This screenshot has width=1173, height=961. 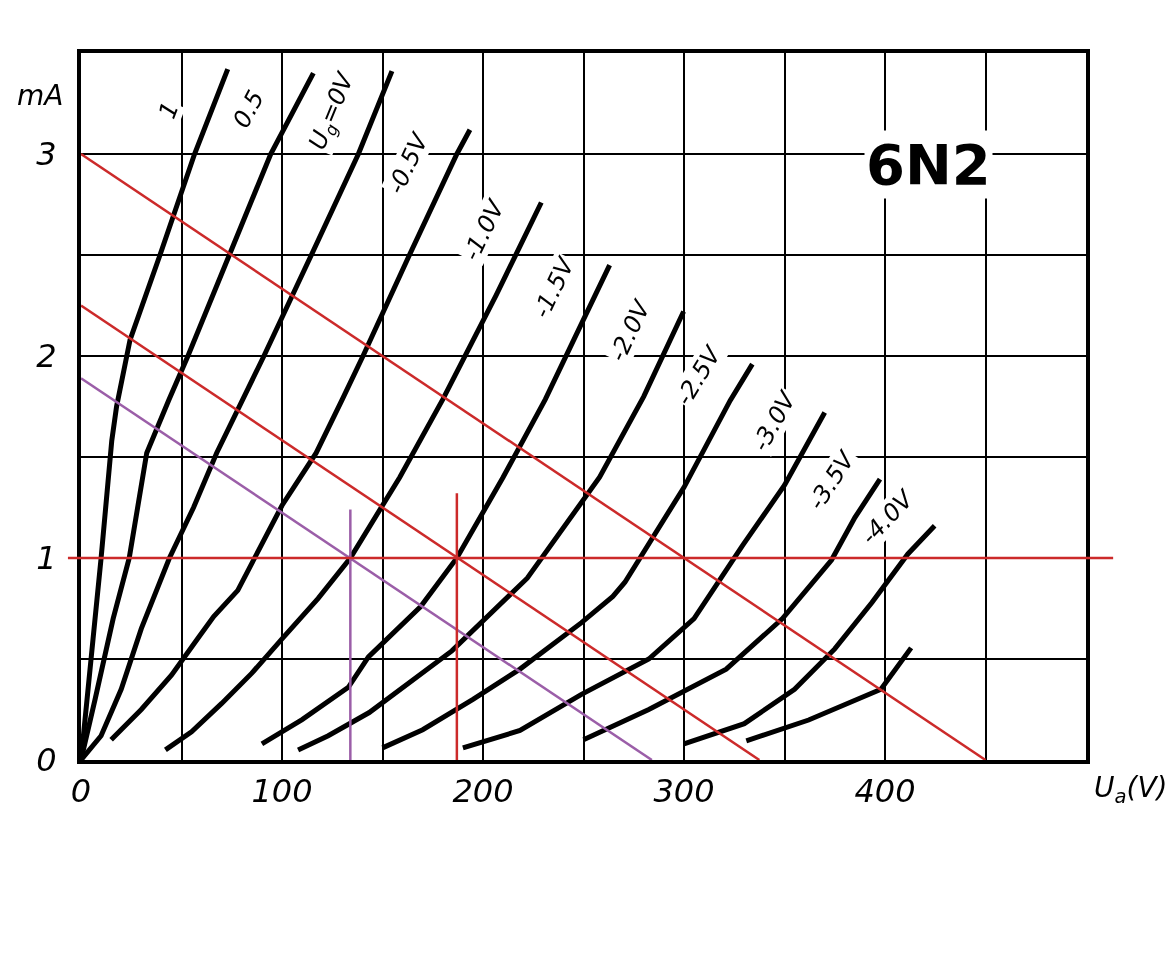 What do you see at coordinates (169, 110) in the screenshot?
I see `text: 1` at bounding box center [169, 110].